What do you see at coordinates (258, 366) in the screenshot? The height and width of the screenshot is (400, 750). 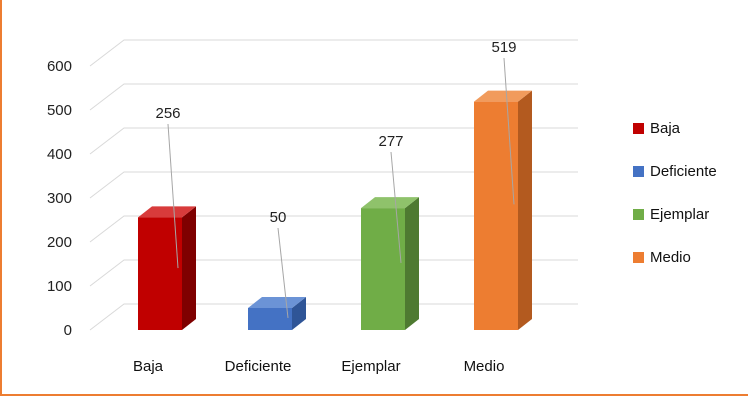 I see `x-category-label: Deficiente` at bounding box center [258, 366].